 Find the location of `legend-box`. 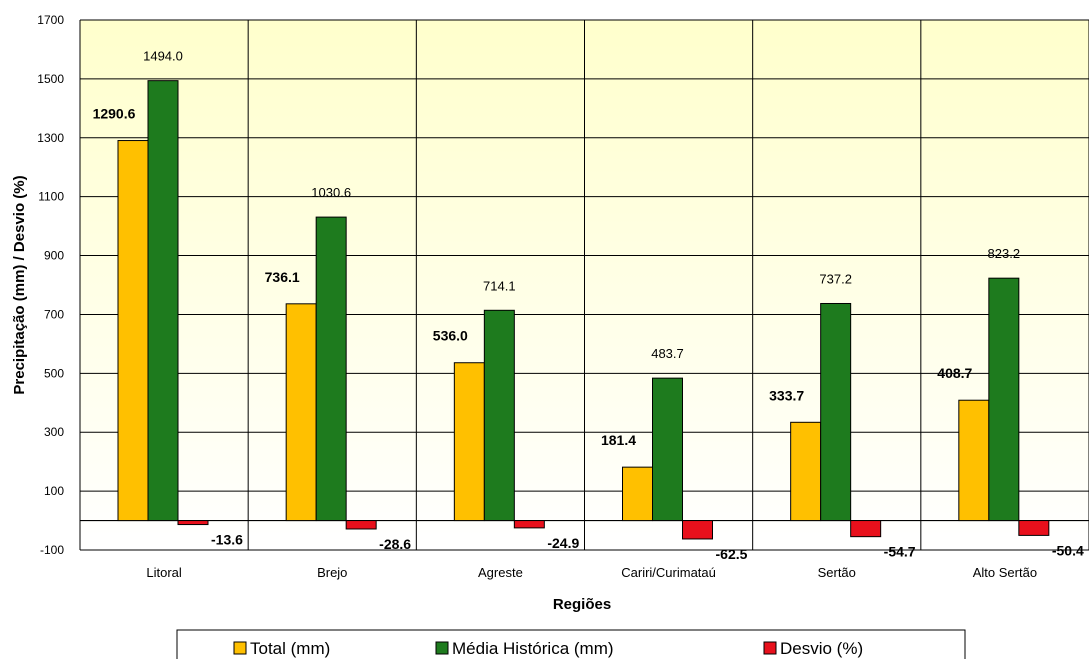

legend-box is located at coordinates (571, 646).